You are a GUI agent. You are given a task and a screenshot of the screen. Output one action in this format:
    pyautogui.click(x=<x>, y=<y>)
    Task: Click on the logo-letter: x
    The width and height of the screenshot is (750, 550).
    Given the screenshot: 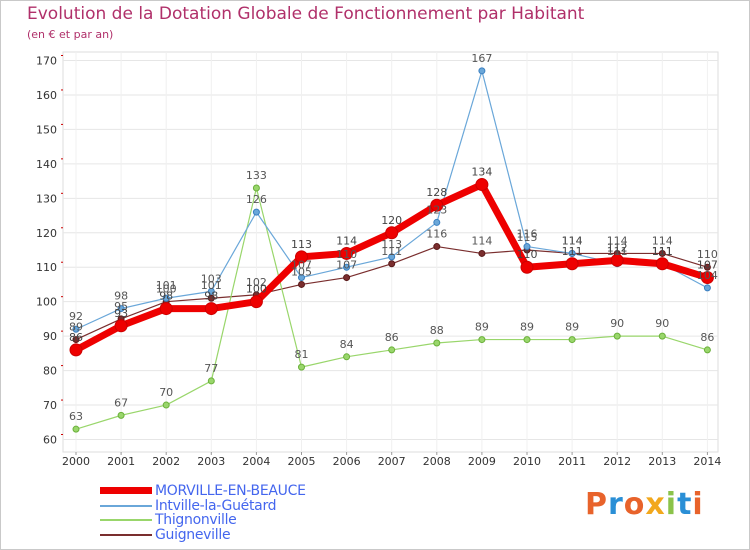 What is the action you would take?
    pyautogui.click(x=655, y=504)
    